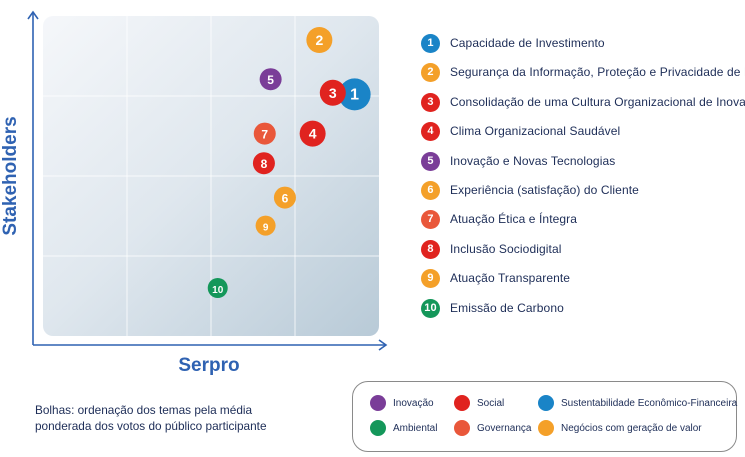 The image size is (745, 457). What do you see at coordinates (430, 190) in the screenshot?
I see `legend-number-badge: 6` at bounding box center [430, 190].